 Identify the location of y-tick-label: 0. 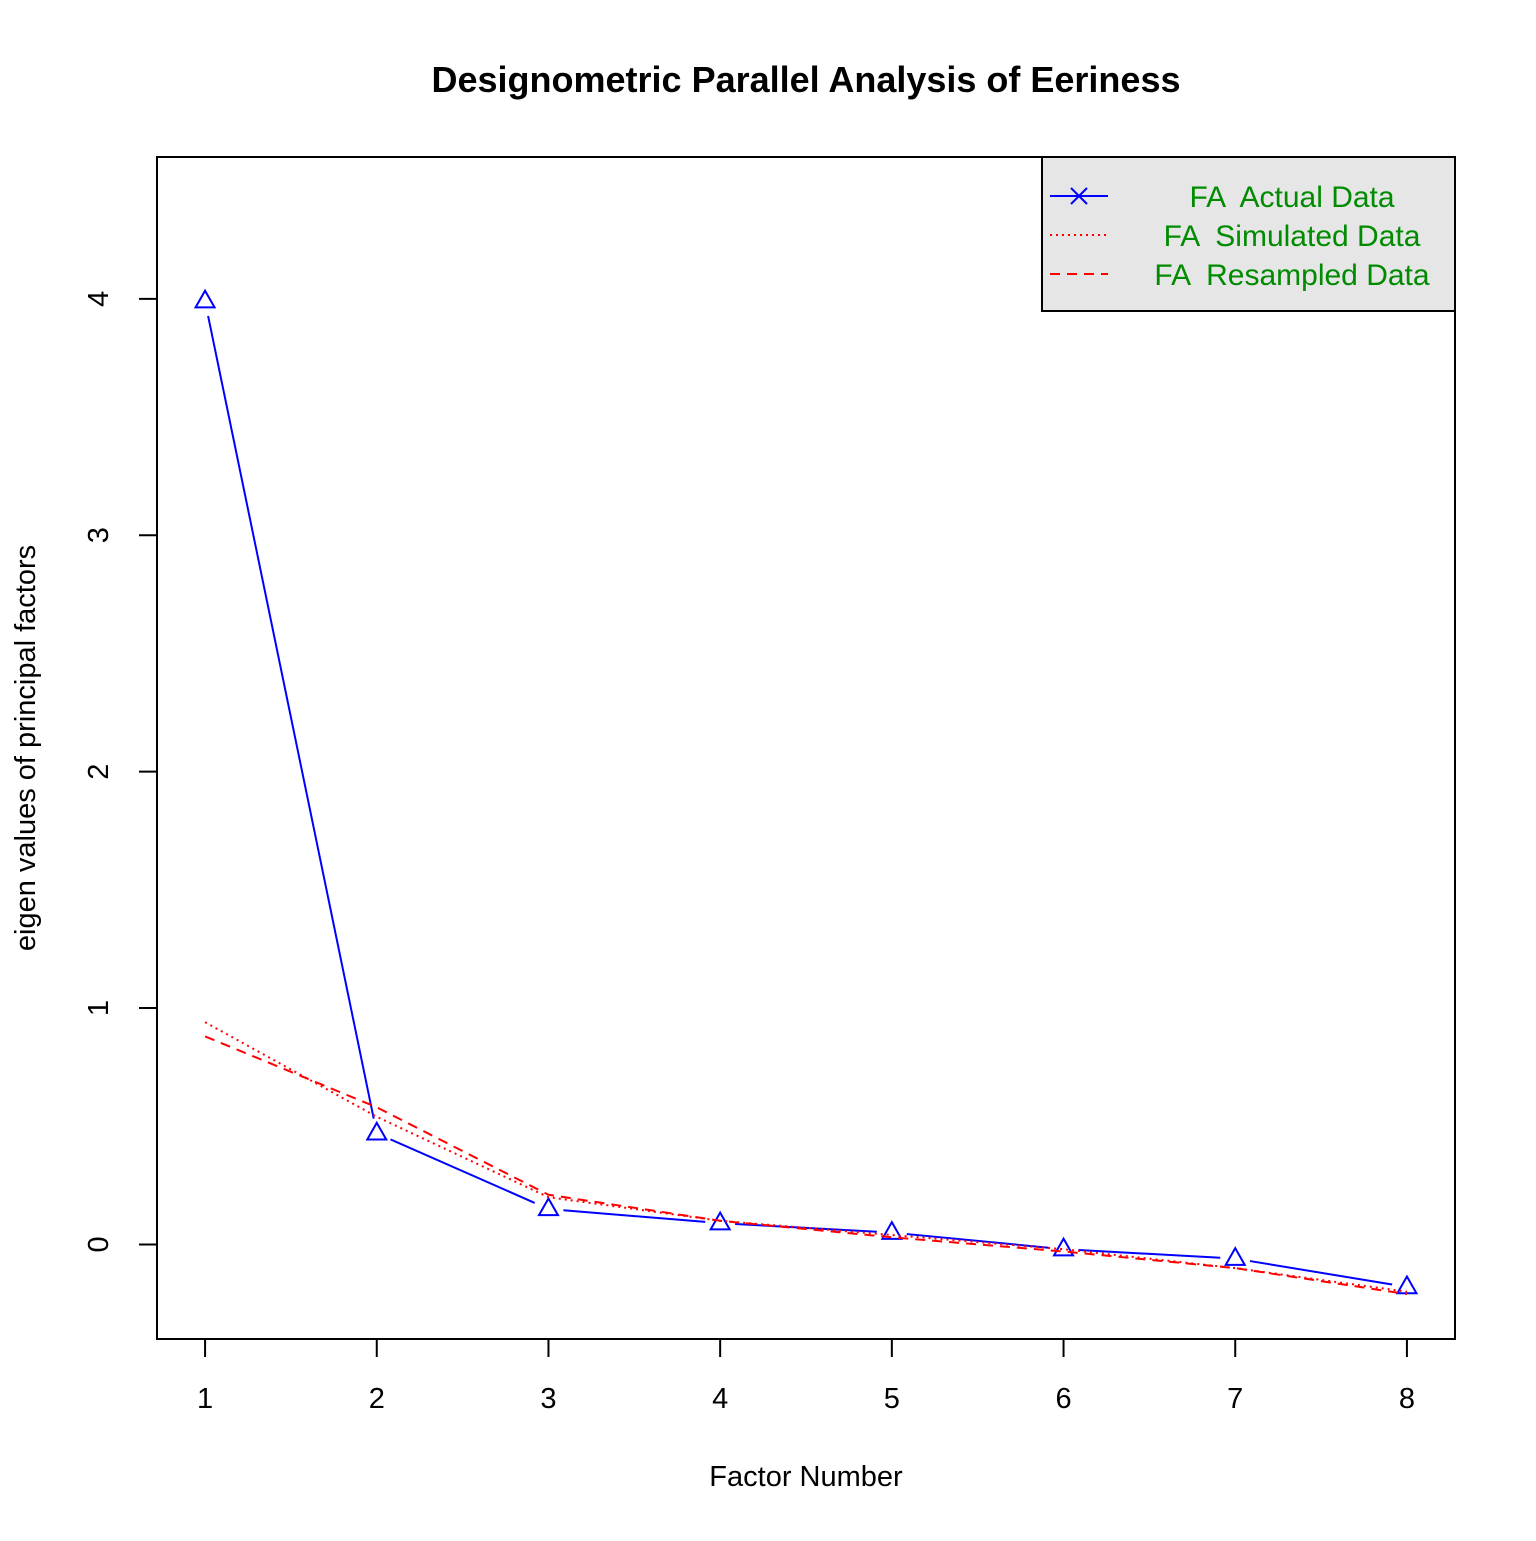
(99, 1244).